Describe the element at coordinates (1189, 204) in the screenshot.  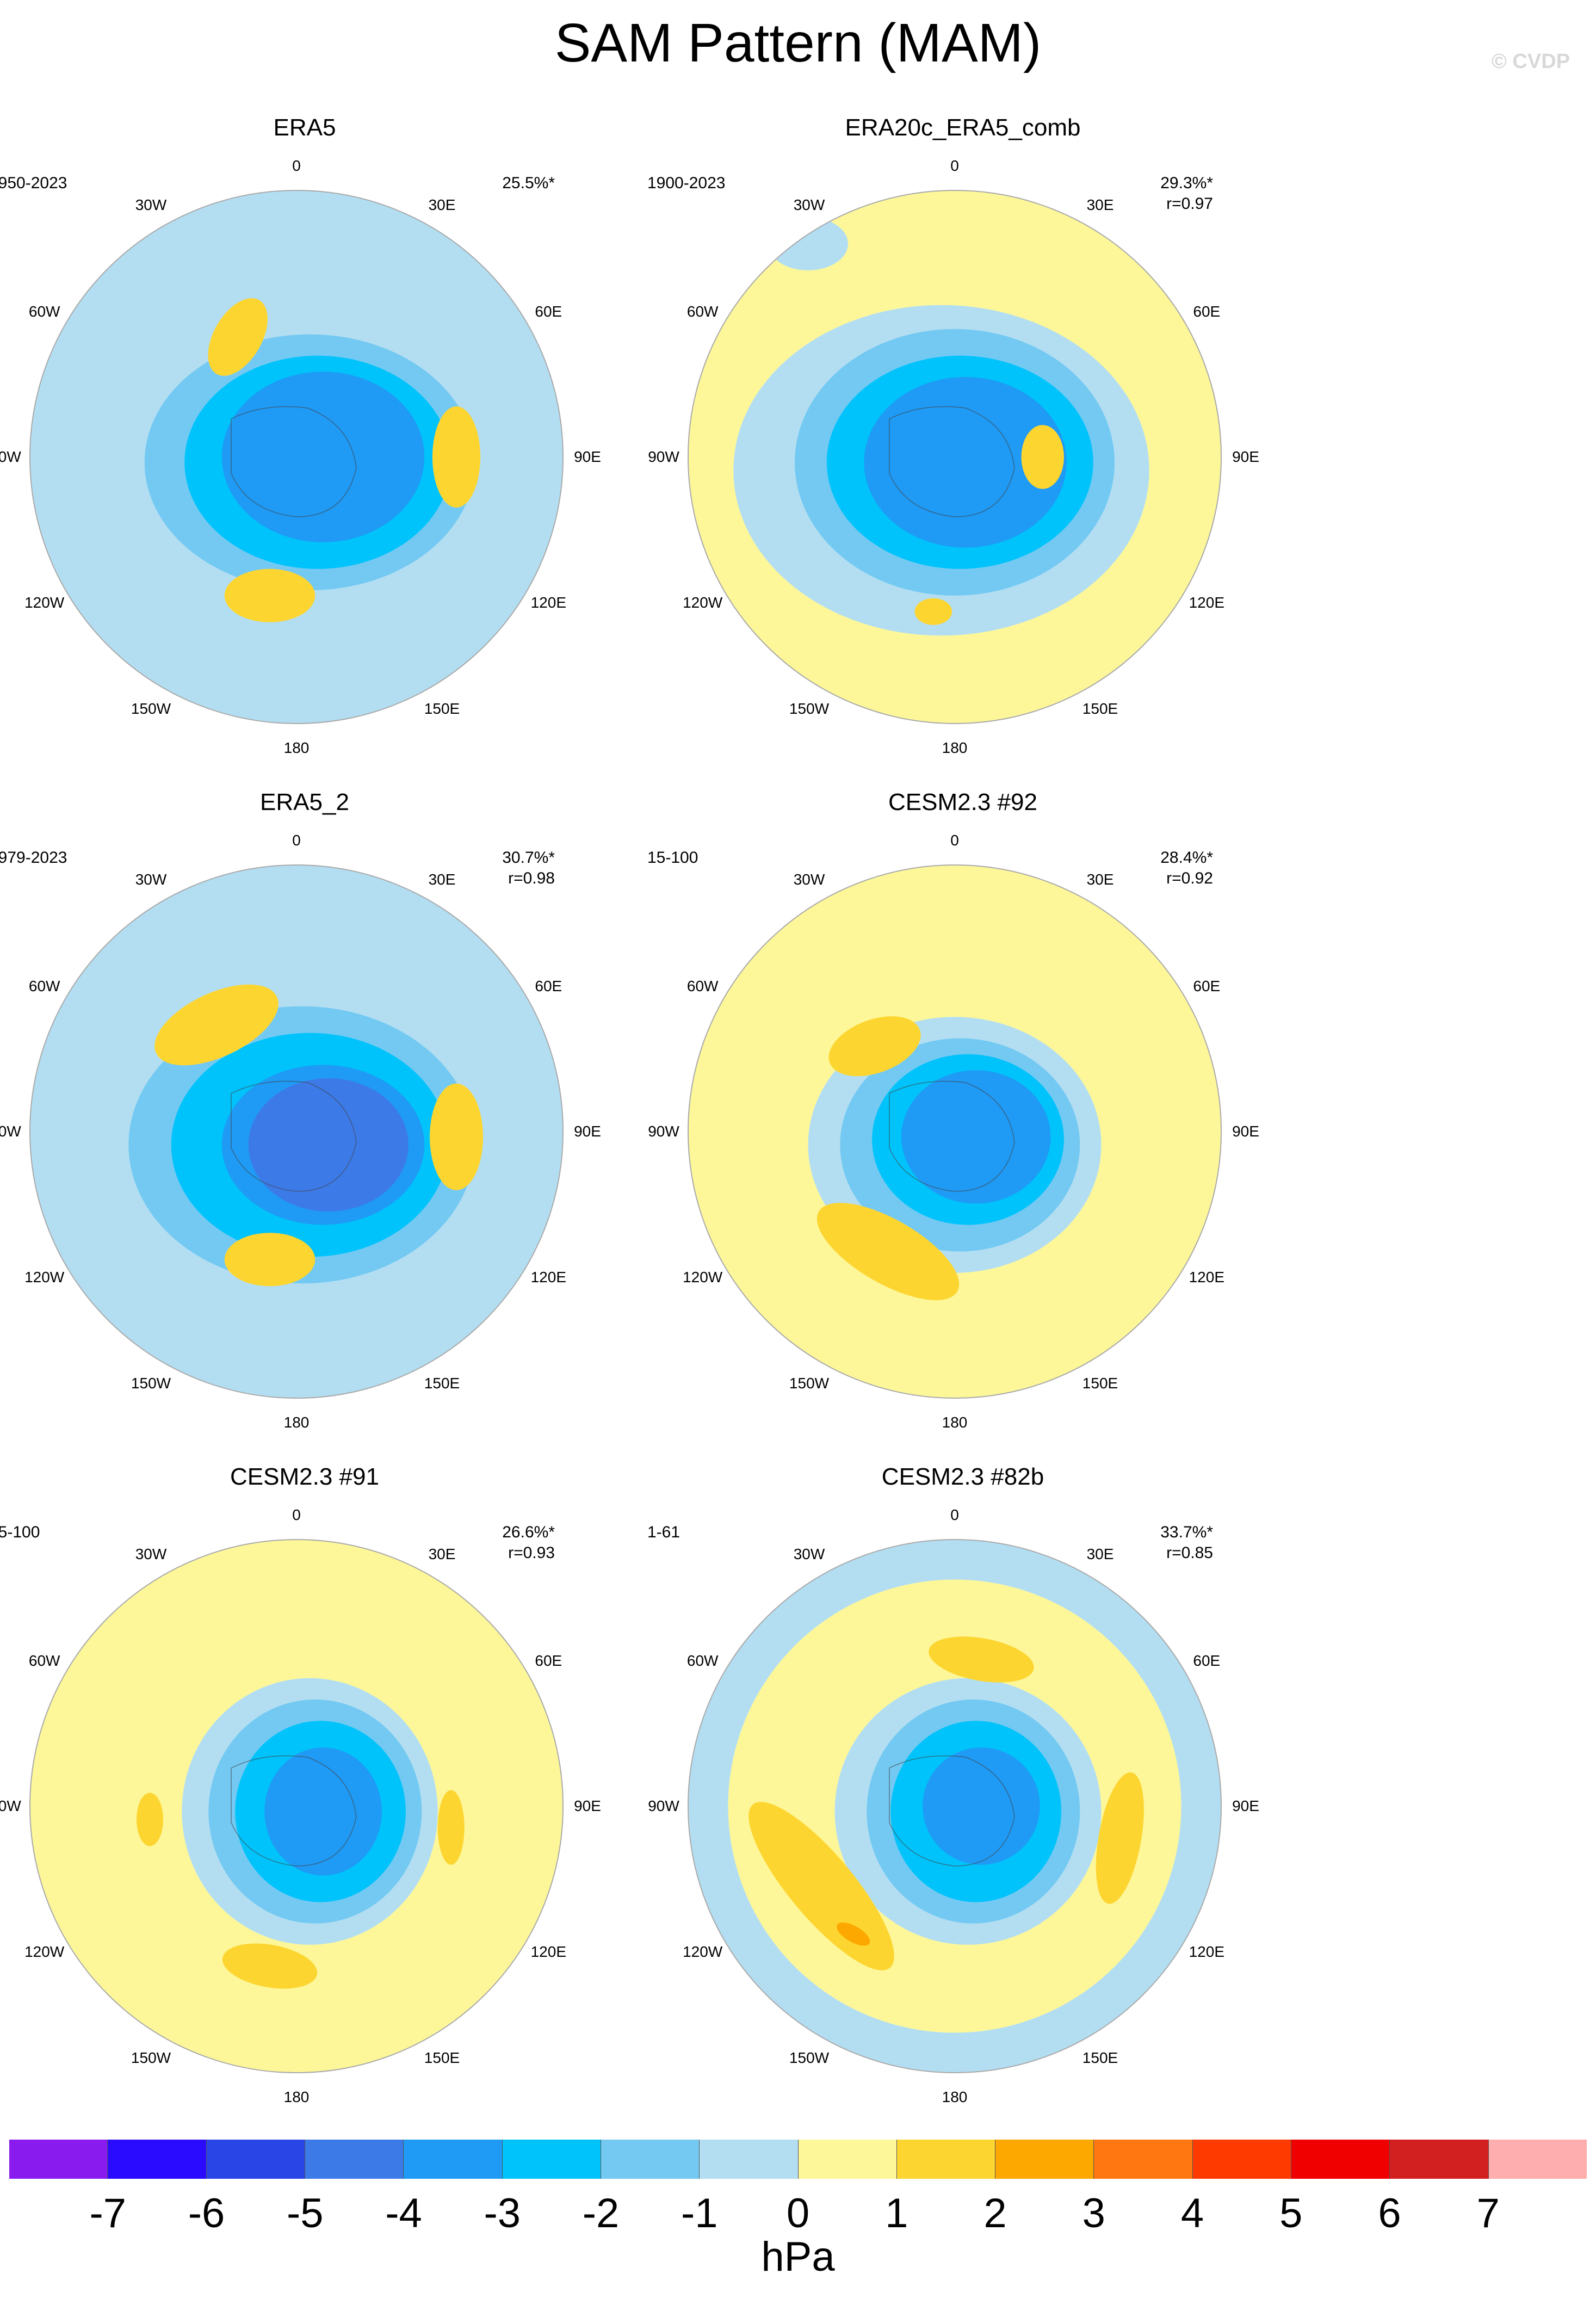
I see `correlation-label: r=0.97` at that location.